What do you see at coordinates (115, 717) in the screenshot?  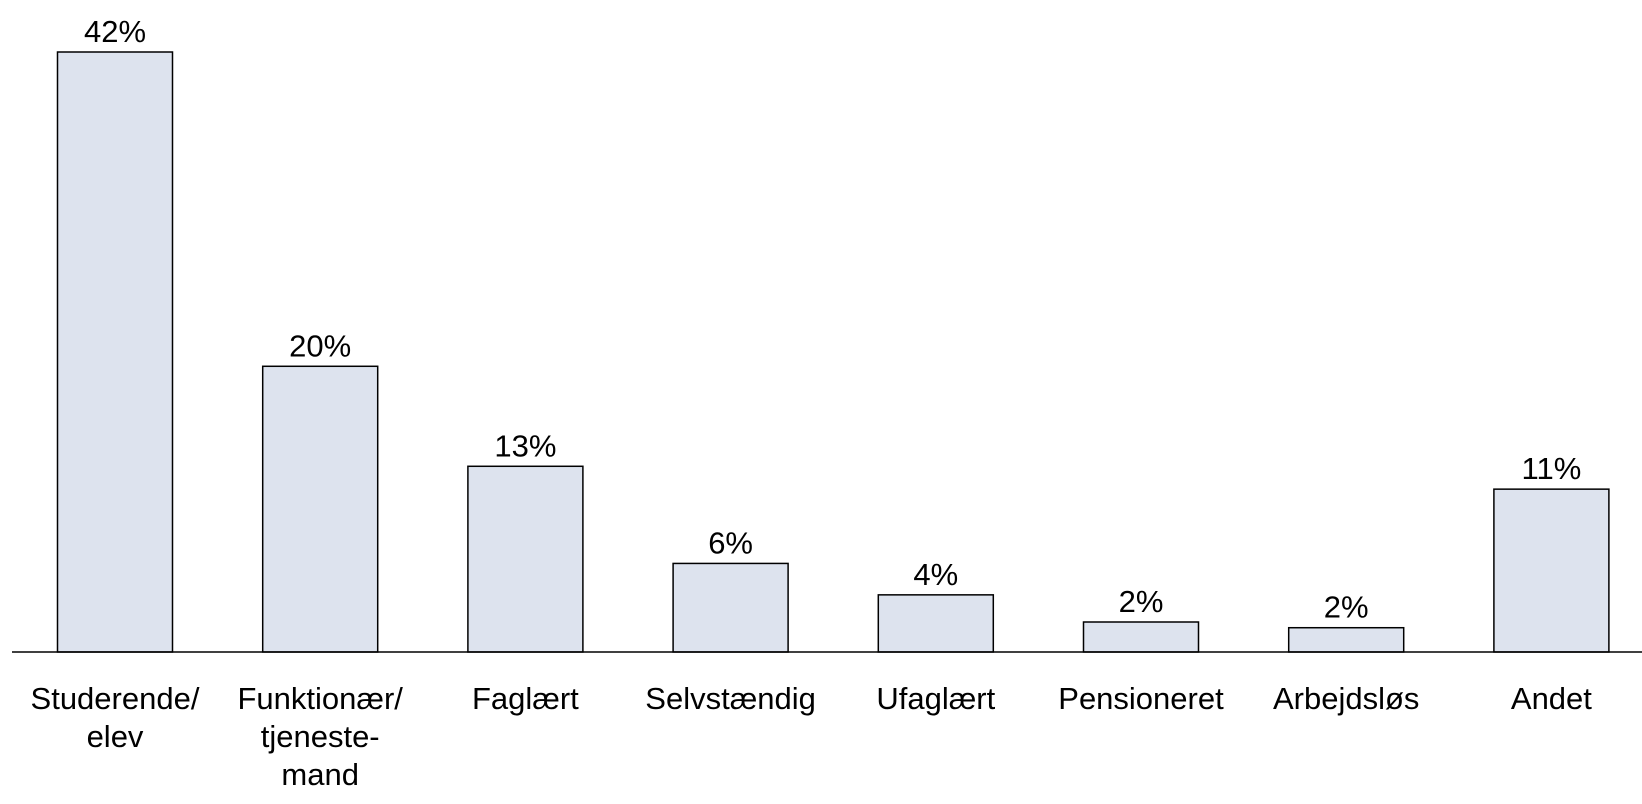 I see `x-tick-label: Studerende/elev` at bounding box center [115, 717].